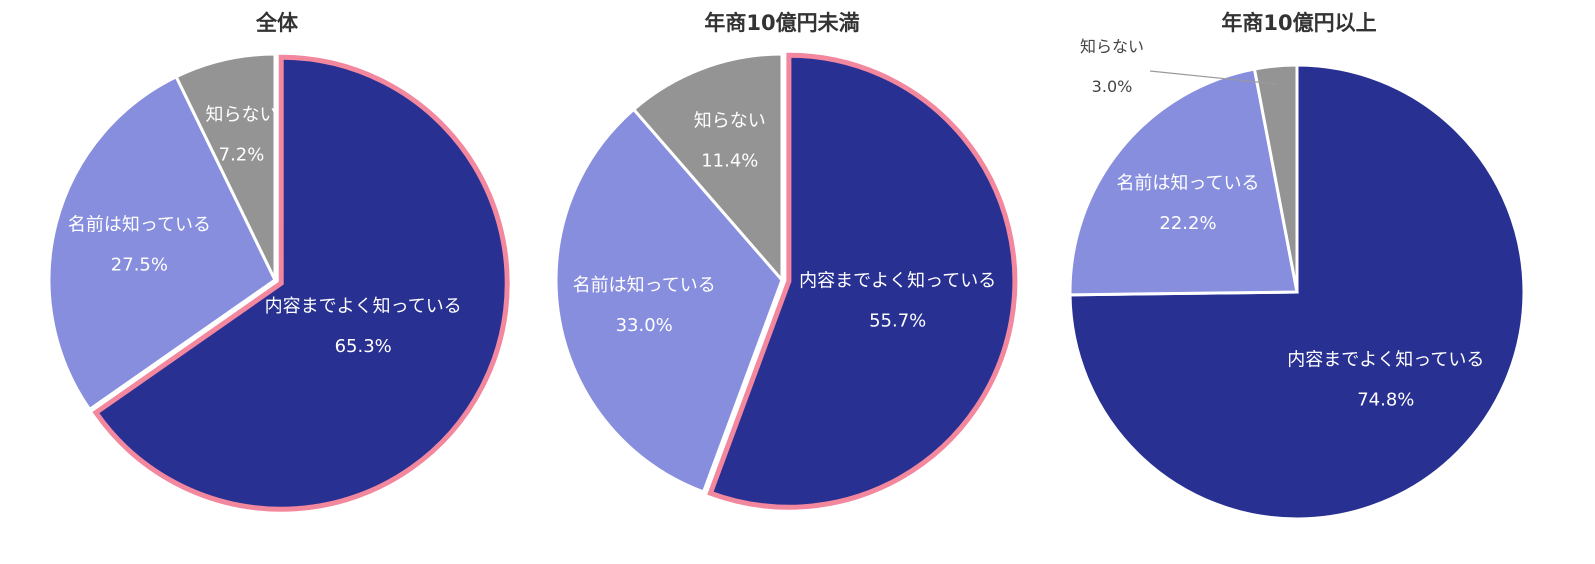  Describe the element at coordinates (729, 160) in the screenshot. I see `slice-dont-know-value-label: 11.4%` at that location.